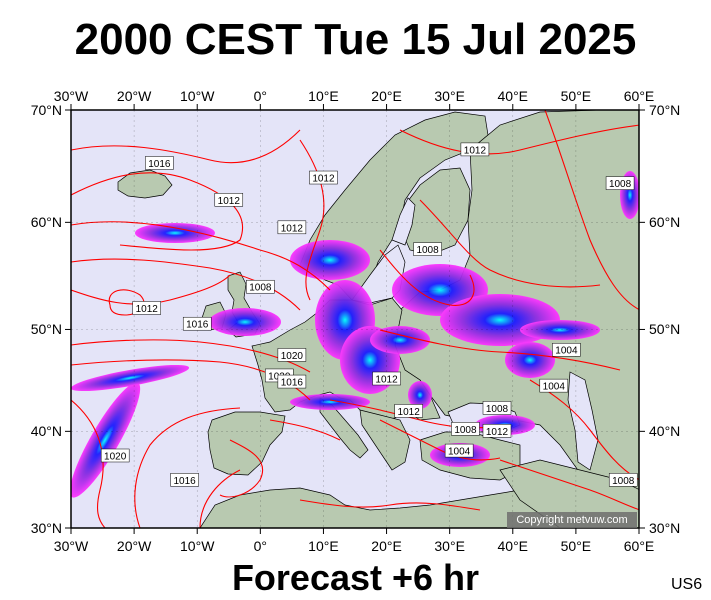 The height and width of the screenshot is (600, 711). I want to click on lon-tick-label-top: 60°E, so click(639, 96).